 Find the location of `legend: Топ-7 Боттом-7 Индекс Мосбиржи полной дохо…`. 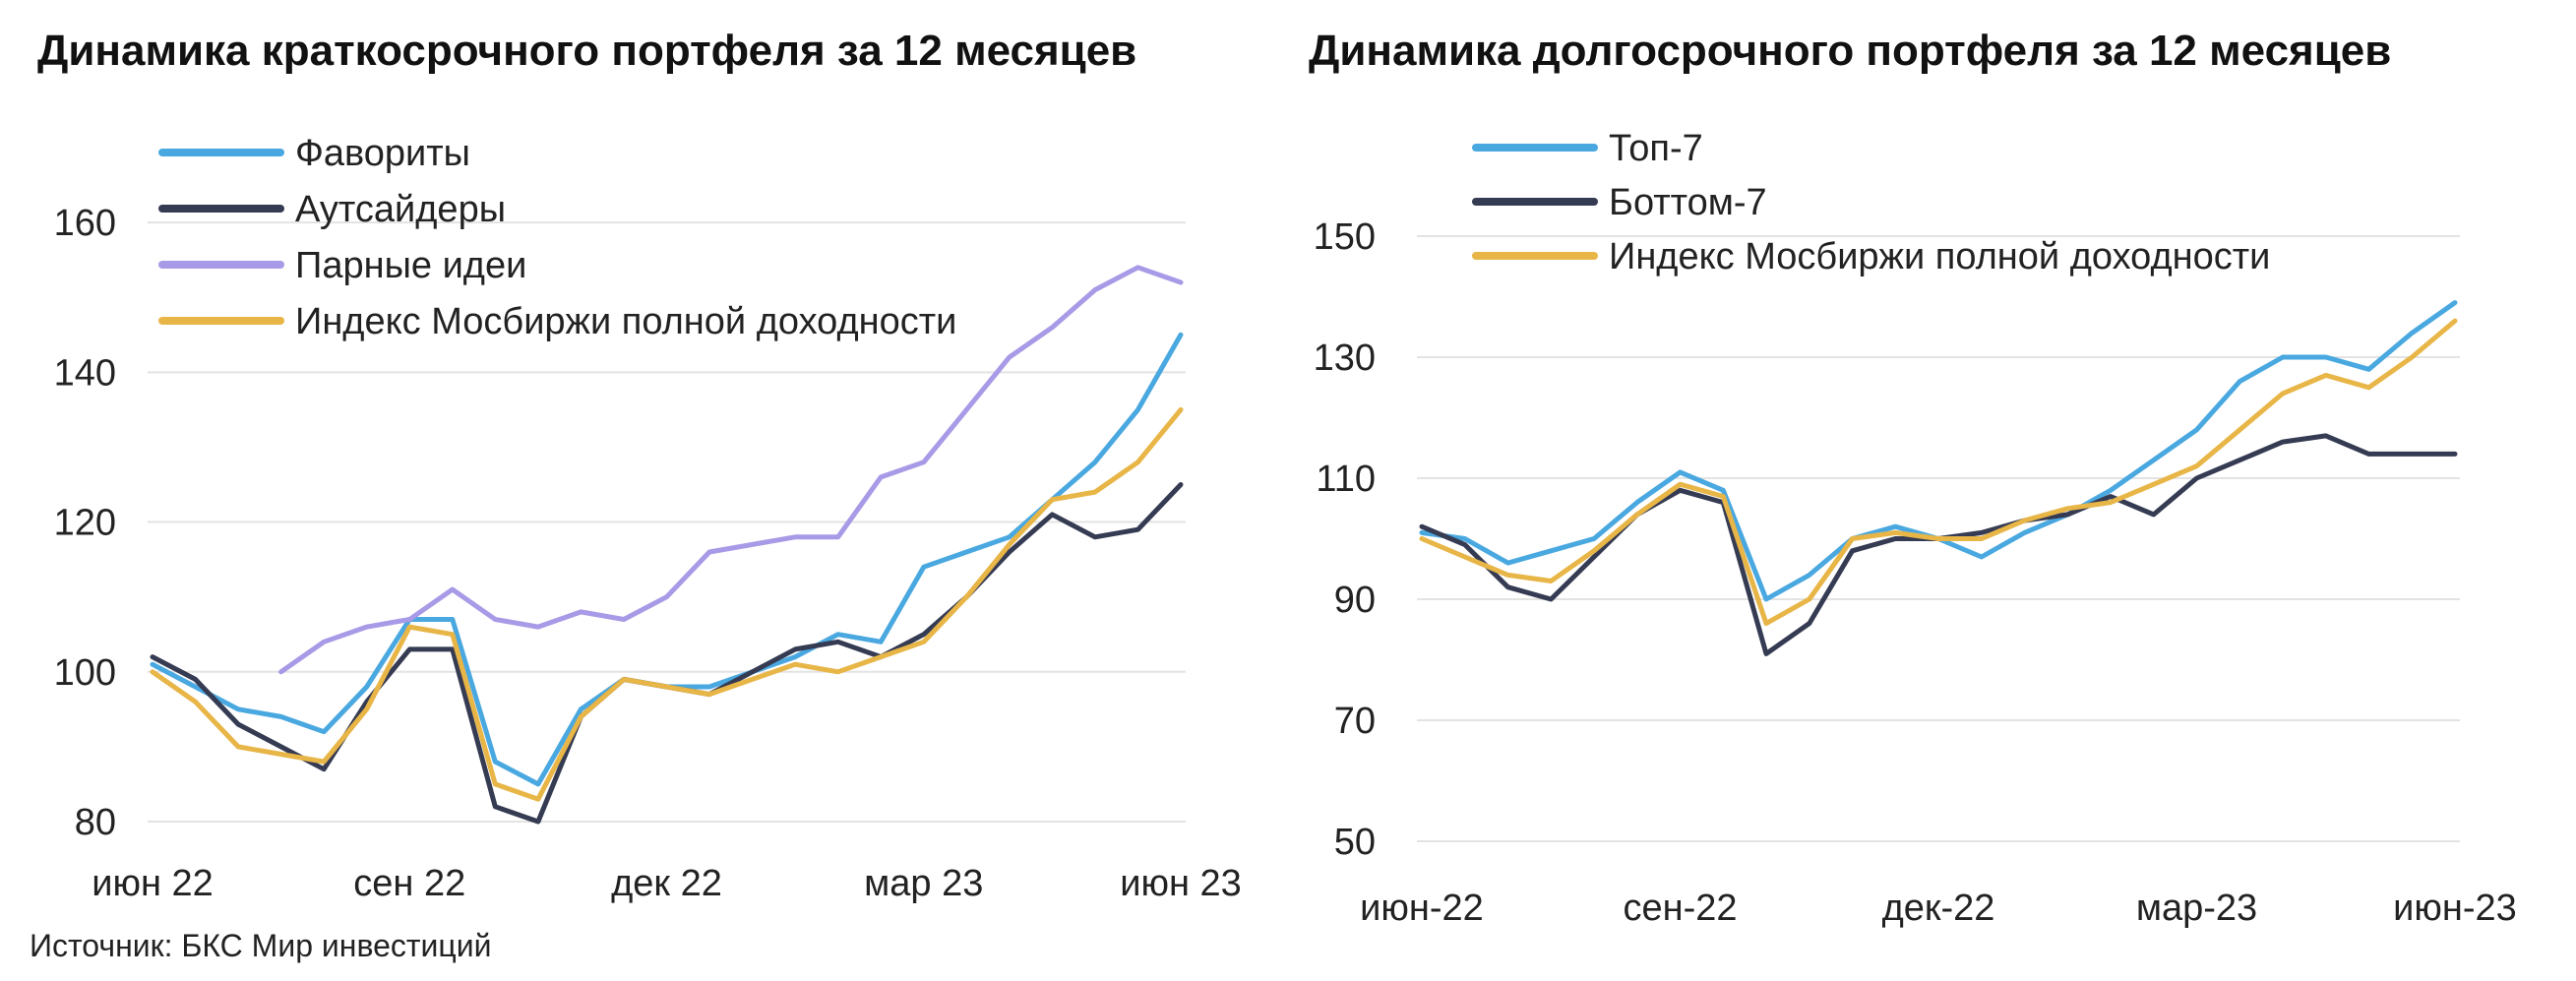

legend: Топ-7 Боттом-7 Индекс Мосбиржи полной дохо… is located at coordinates (1871, 202).